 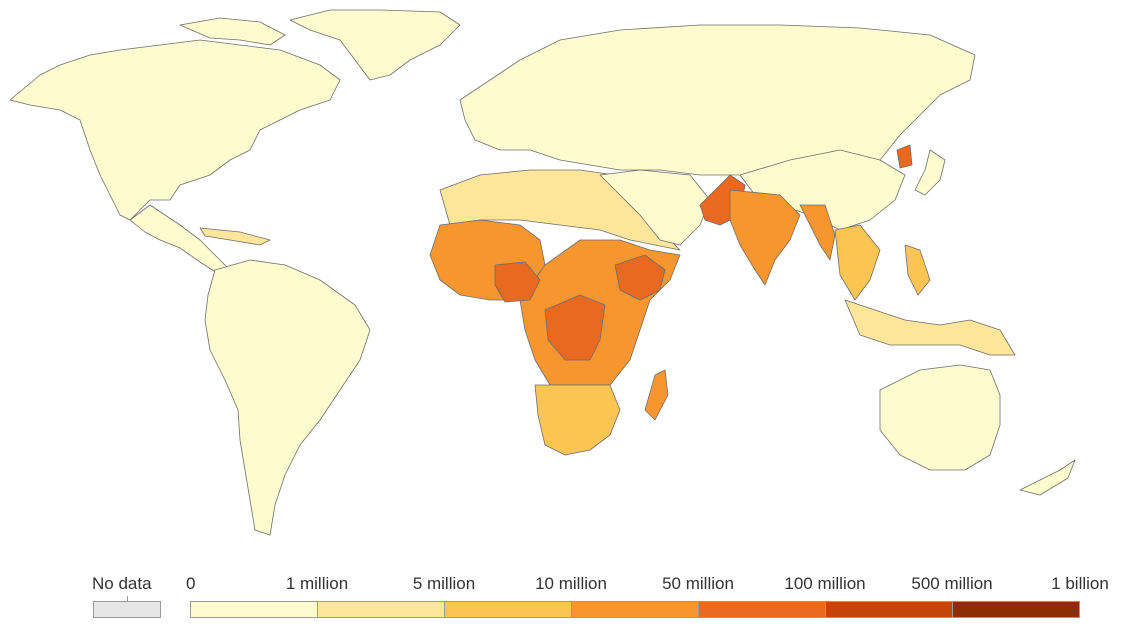 What do you see at coordinates (817, 232) in the screenshot?
I see `region-myanmar-bangladesh` at bounding box center [817, 232].